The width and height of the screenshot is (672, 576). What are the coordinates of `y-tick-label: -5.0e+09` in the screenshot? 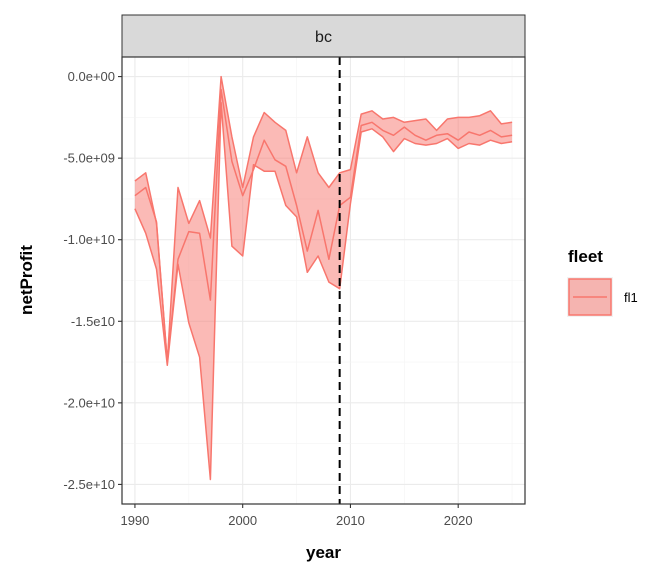 It's located at (89, 158).